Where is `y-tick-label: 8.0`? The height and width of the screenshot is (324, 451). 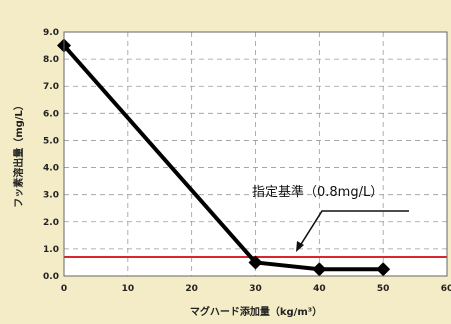 y-tick-label: 8.0 is located at coordinates (51, 60).